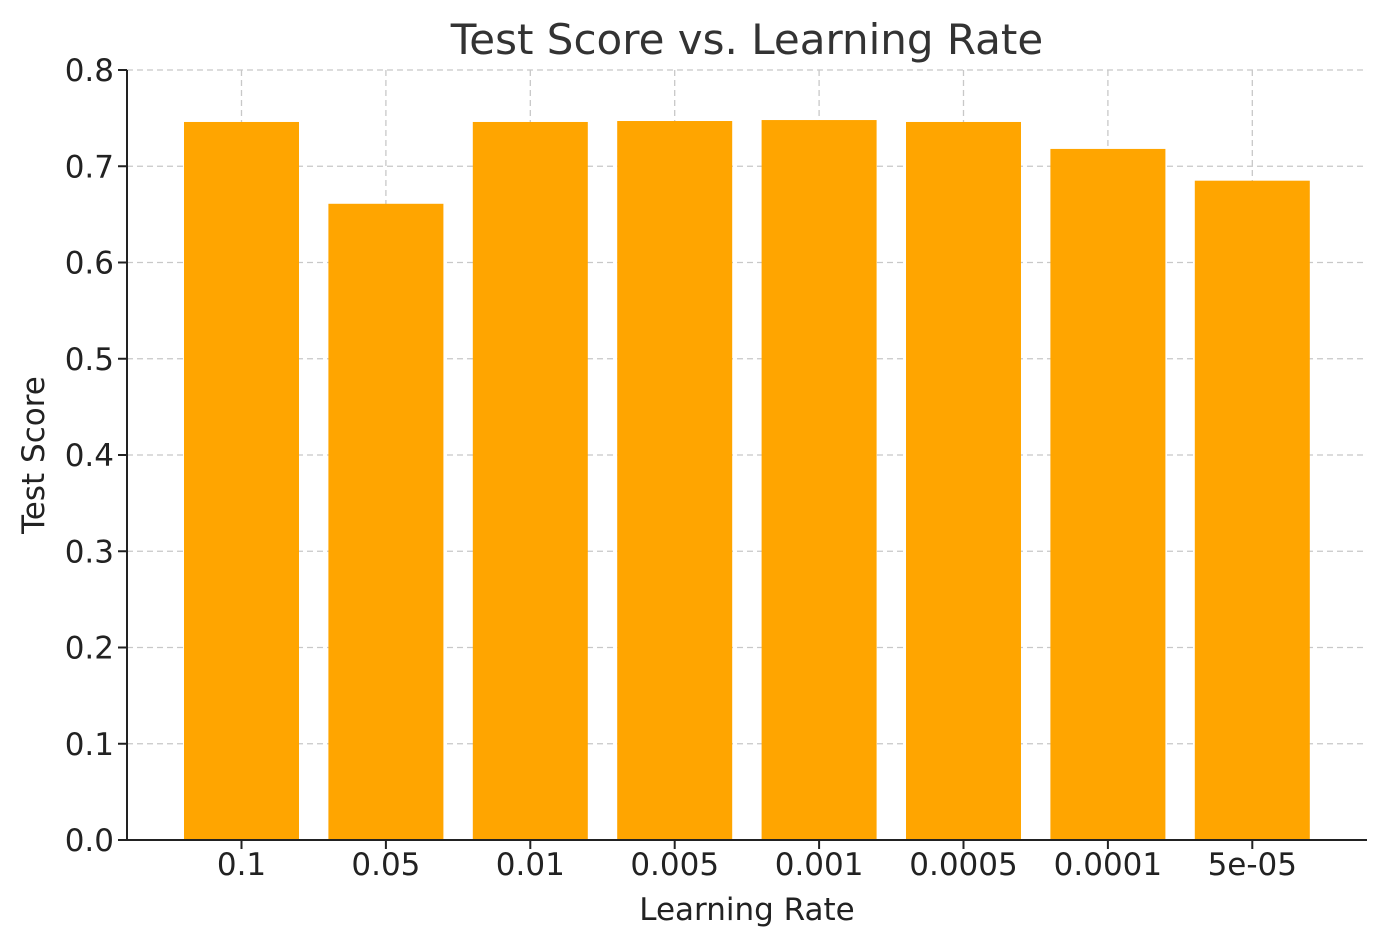  Describe the element at coordinates (1108, 865) in the screenshot. I see `x-tick-label: 0.0001` at that location.